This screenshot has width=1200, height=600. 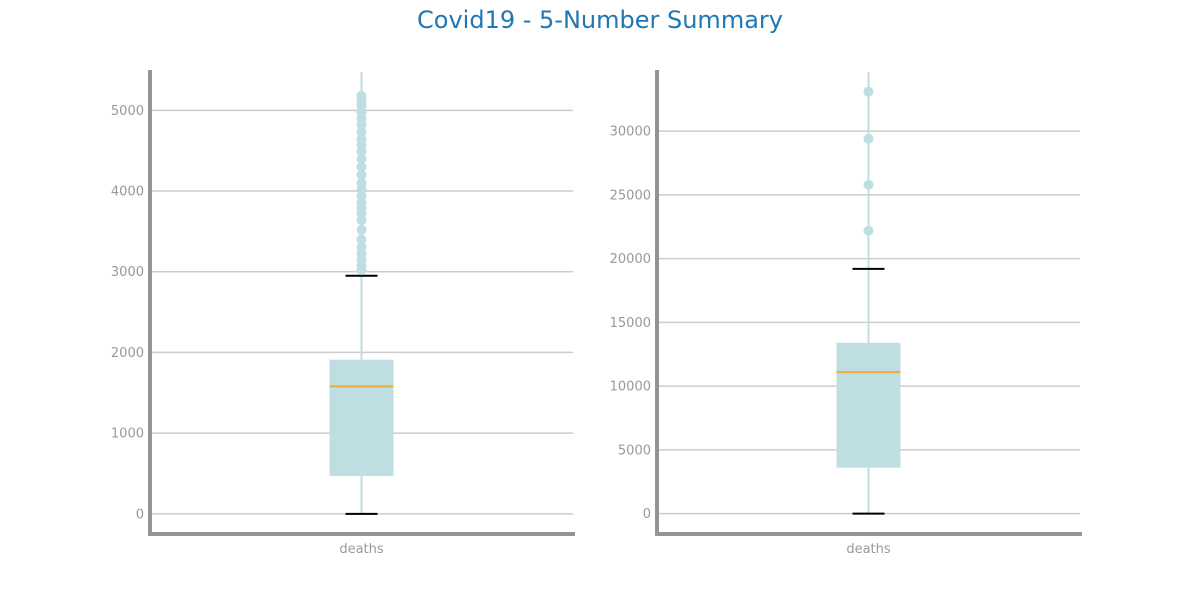 I want to click on panel-1-y-tick-label: 3000, so click(x=127, y=272).